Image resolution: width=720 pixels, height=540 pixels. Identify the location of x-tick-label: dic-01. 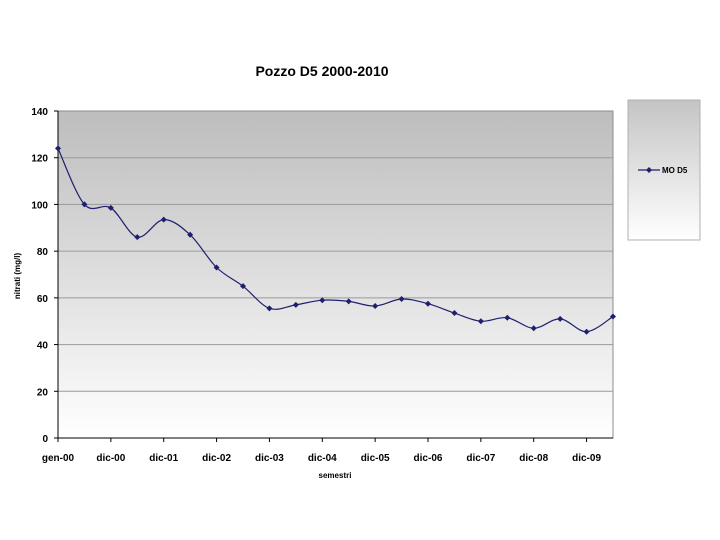
(163, 458).